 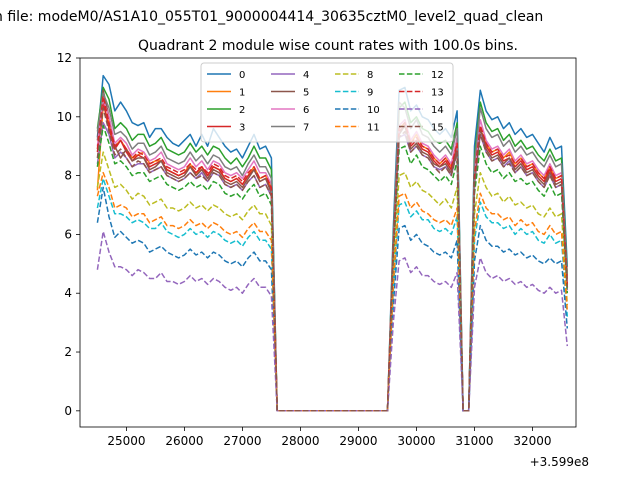 I want to click on legend-entry-label: 5, so click(x=306, y=93).